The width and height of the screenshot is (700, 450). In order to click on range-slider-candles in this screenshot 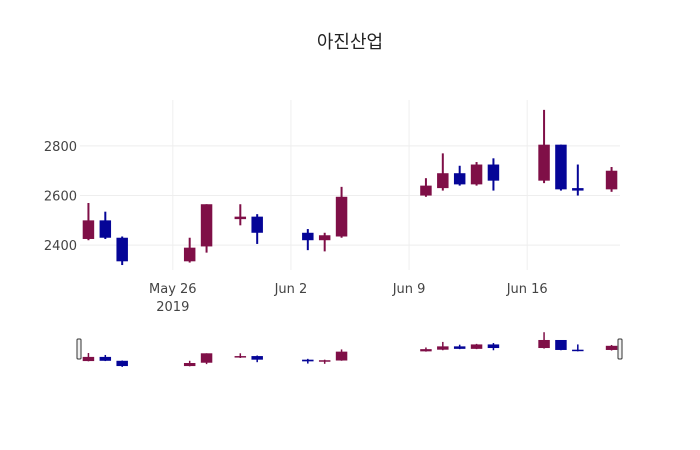, I will do `click(350, 349)`.